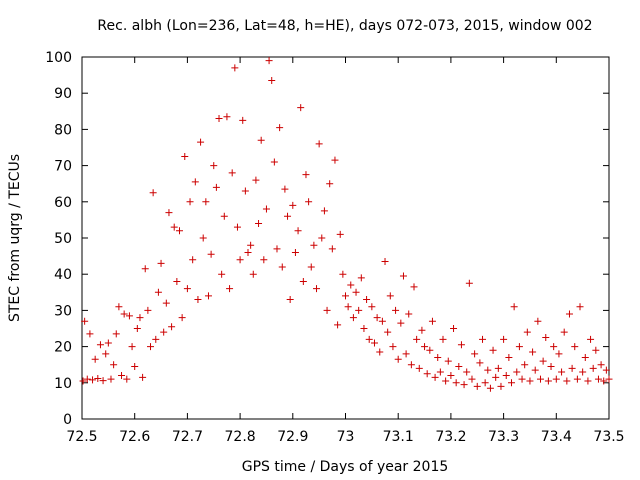  What do you see at coordinates (450, 437) in the screenshot?
I see `x-tick-label: 73.2` at bounding box center [450, 437].